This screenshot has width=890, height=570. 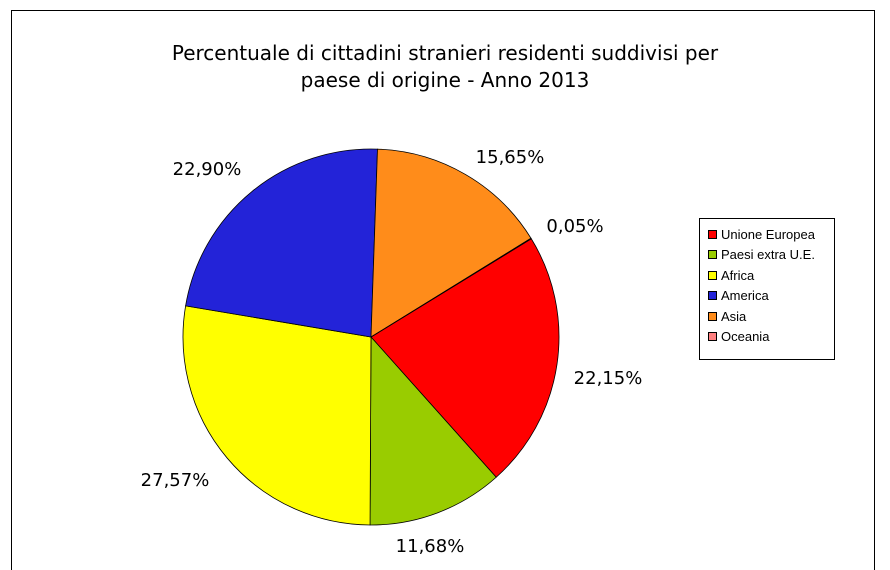 I want to click on legend-item: Asia, so click(x=767, y=316).